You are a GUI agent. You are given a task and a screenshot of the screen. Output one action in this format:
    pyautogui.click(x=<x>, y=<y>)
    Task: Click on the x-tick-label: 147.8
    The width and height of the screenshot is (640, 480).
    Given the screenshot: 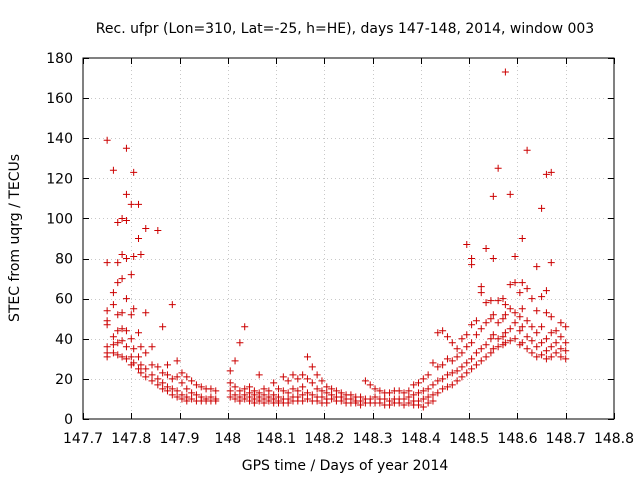 What is the action you would take?
    pyautogui.click(x=131, y=439)
    